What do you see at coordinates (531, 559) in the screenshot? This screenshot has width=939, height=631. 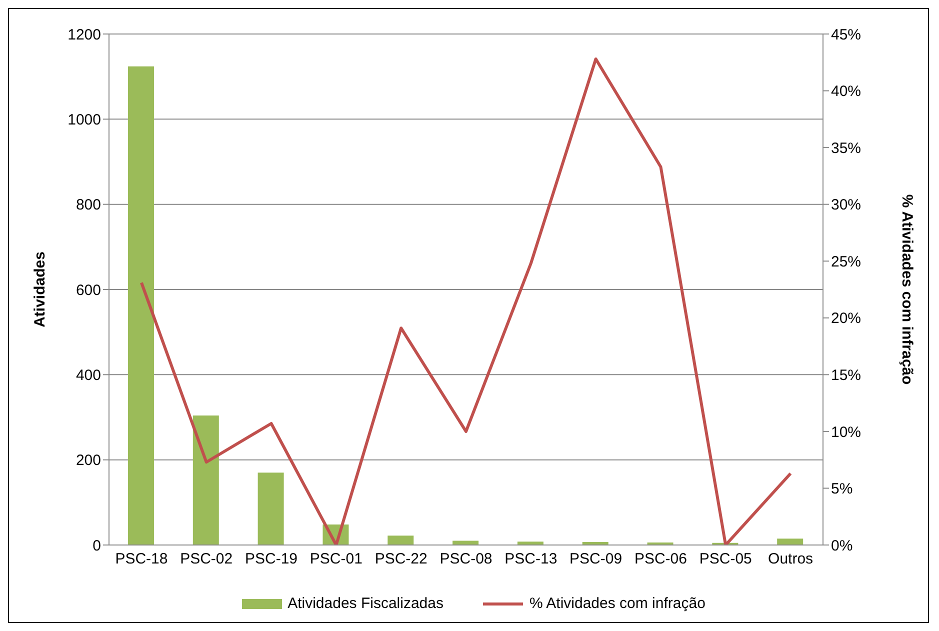 I see `x-tick-label: PSC-13` at bounding box center [531, 559].